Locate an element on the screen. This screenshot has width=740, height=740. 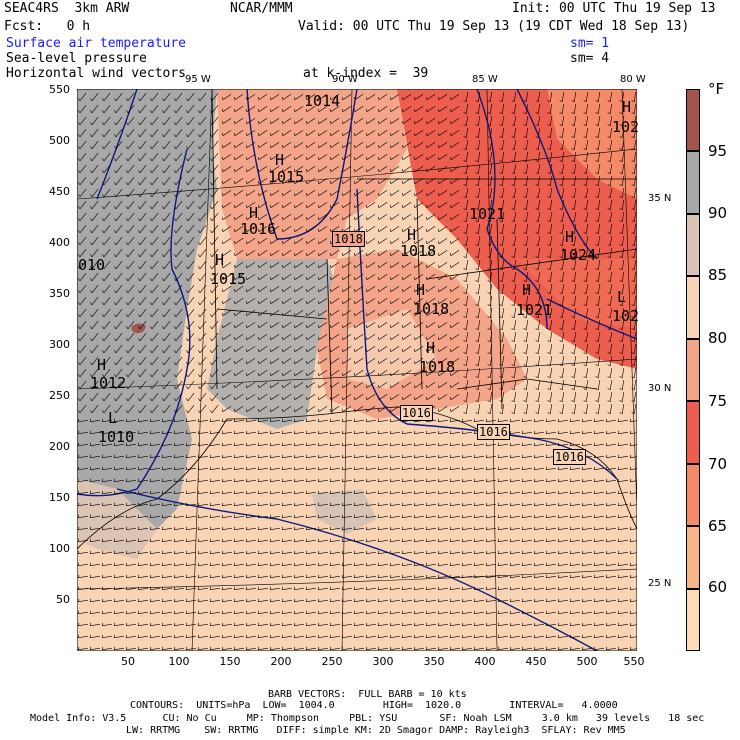
y-tick: 250 is located at coordinates (59, 395).